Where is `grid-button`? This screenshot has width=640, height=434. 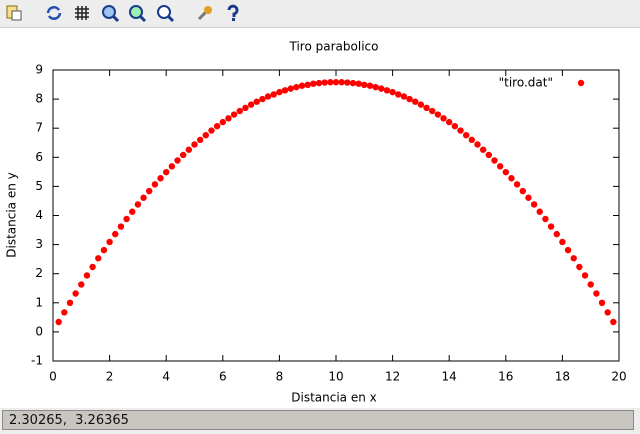 grid-button is located at coordinates (82, 13).